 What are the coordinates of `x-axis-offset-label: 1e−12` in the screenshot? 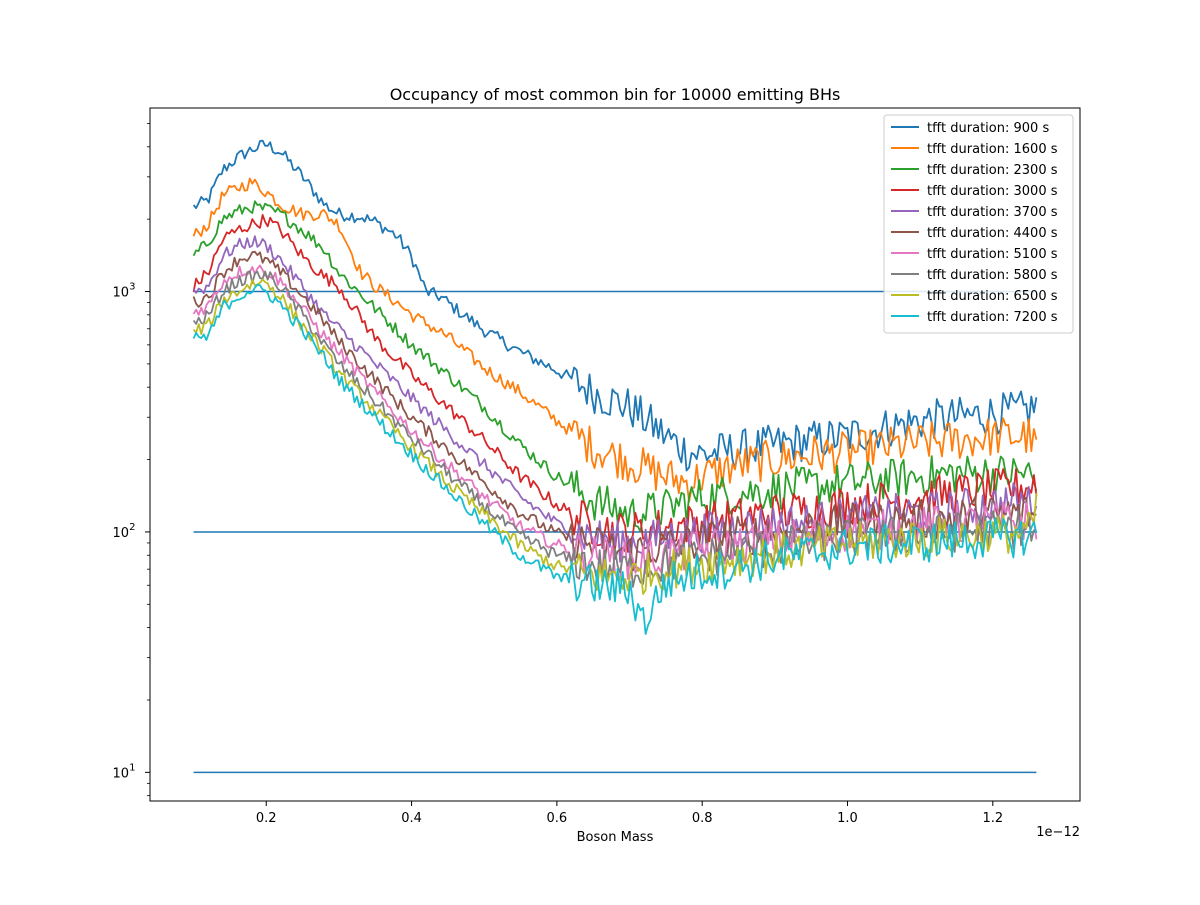 It's located at (1058, 832).